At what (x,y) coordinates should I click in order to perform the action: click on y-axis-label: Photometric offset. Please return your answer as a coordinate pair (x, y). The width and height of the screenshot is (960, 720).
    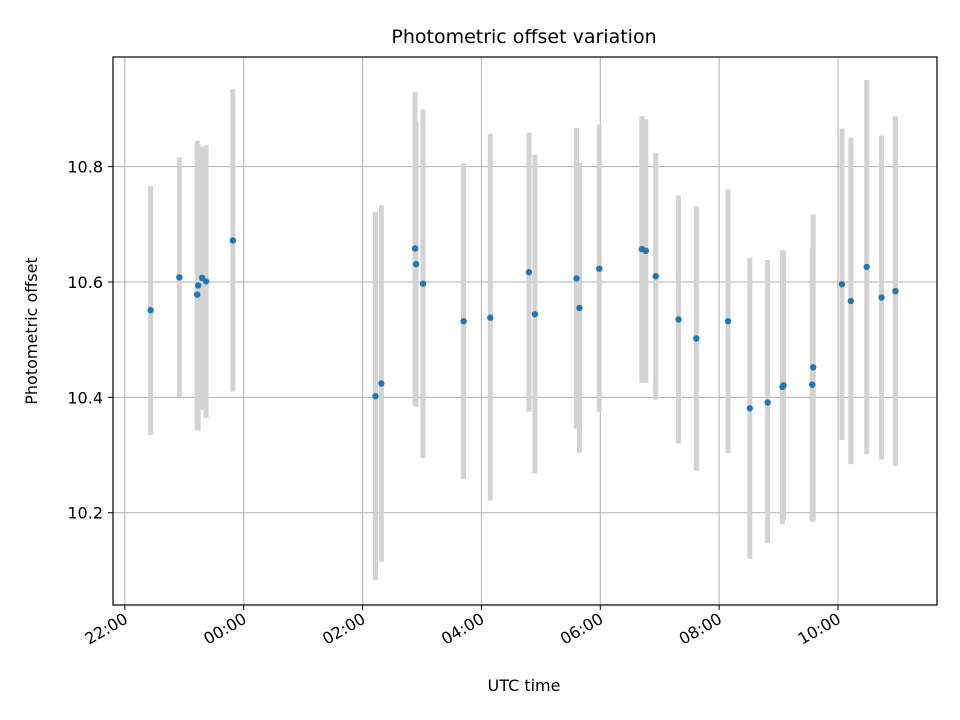
    Looking at the image, I should click on (31, 331).